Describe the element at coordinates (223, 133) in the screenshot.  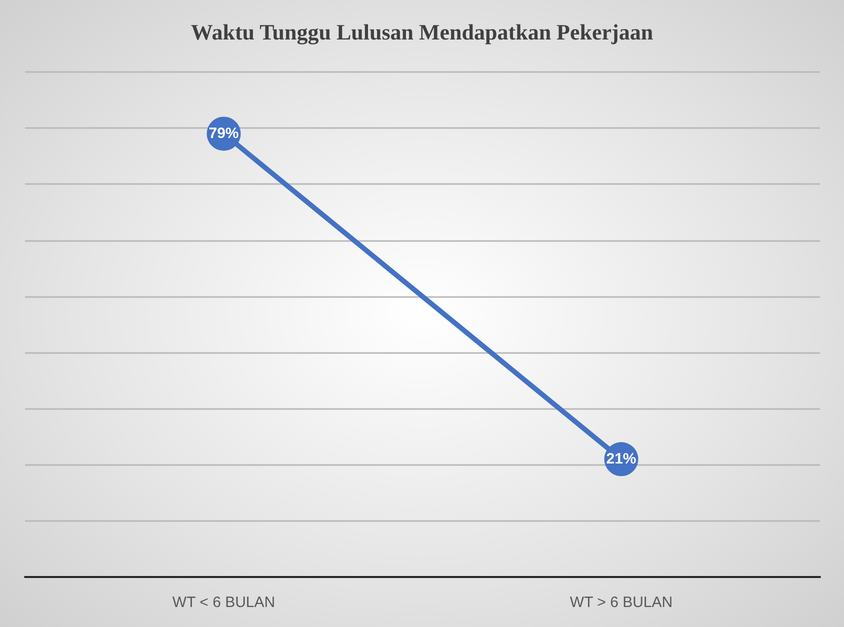
I see `data-label: 79%` at that location.